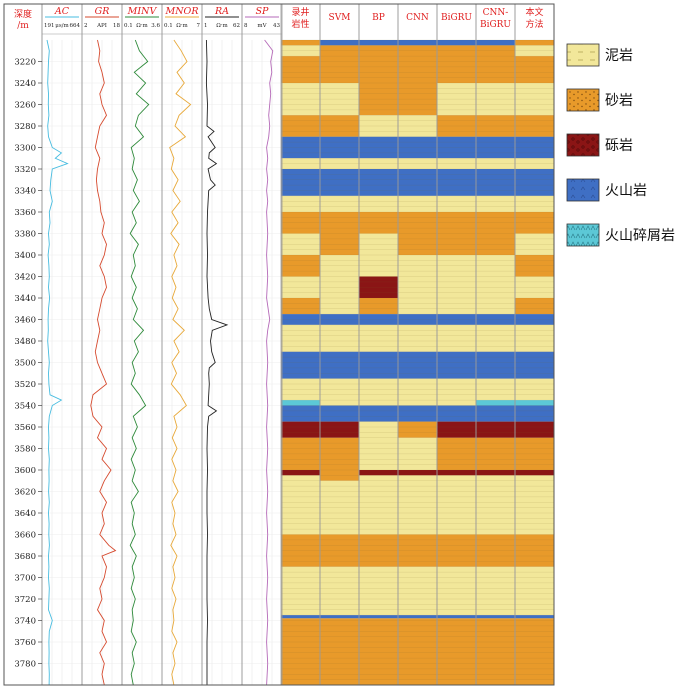  I want to click on legend-item-conglomerate: 砾岩, so click(599, 145).